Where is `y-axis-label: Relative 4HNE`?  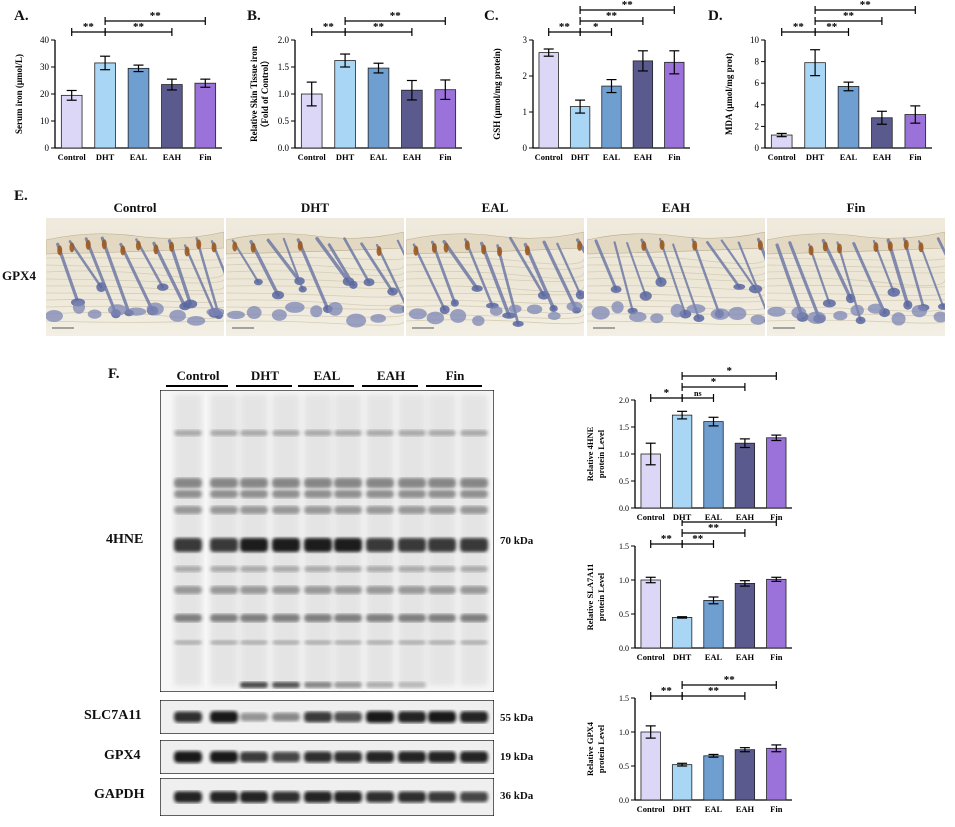 y-axis-label: Relative 4HNE is located at coordinates (590, 453).